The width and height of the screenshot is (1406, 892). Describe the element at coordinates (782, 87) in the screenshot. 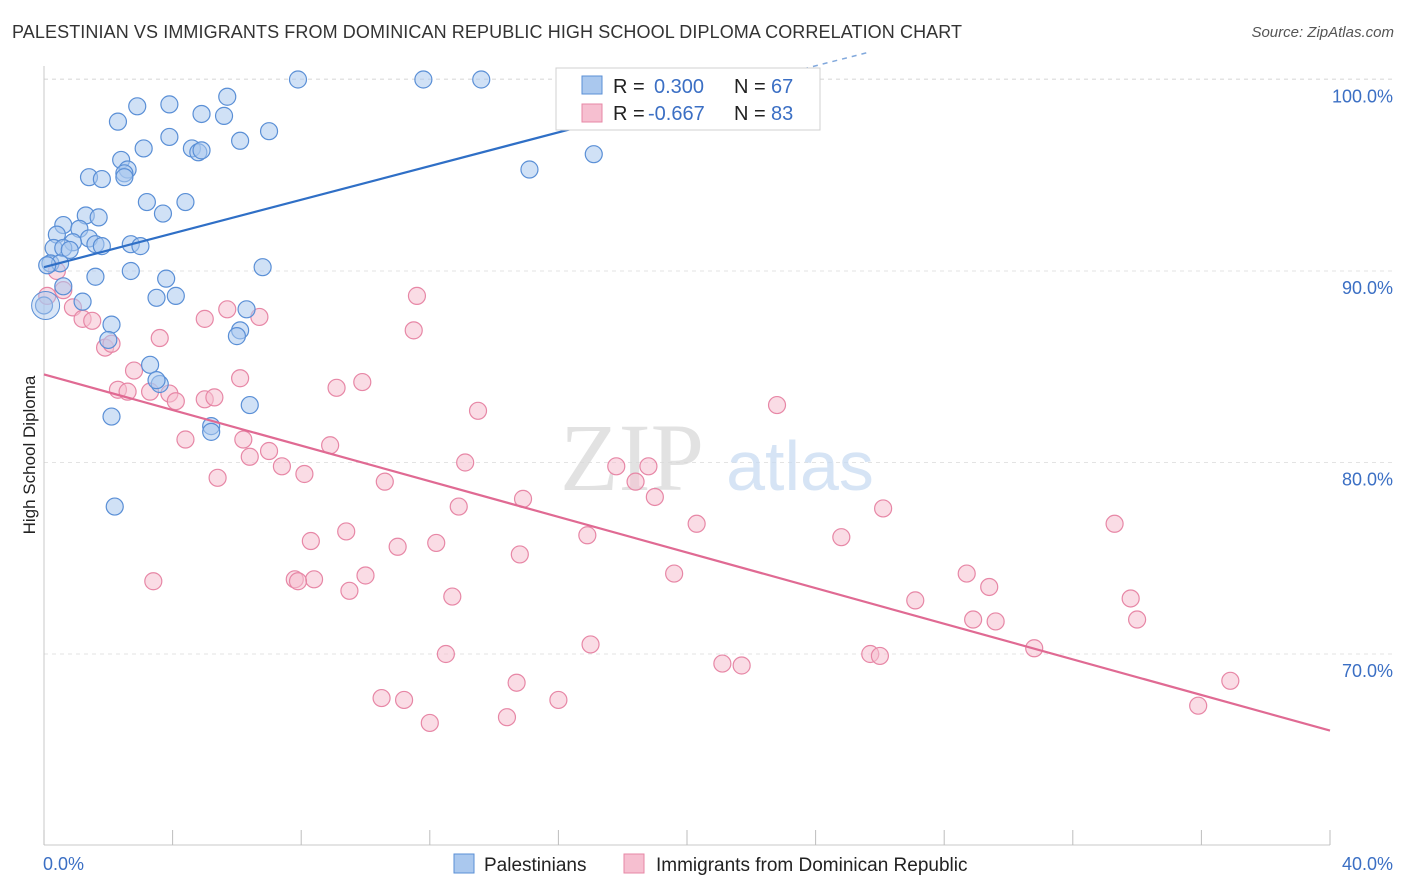

I see `legend-n-value-1: 67` at that location.